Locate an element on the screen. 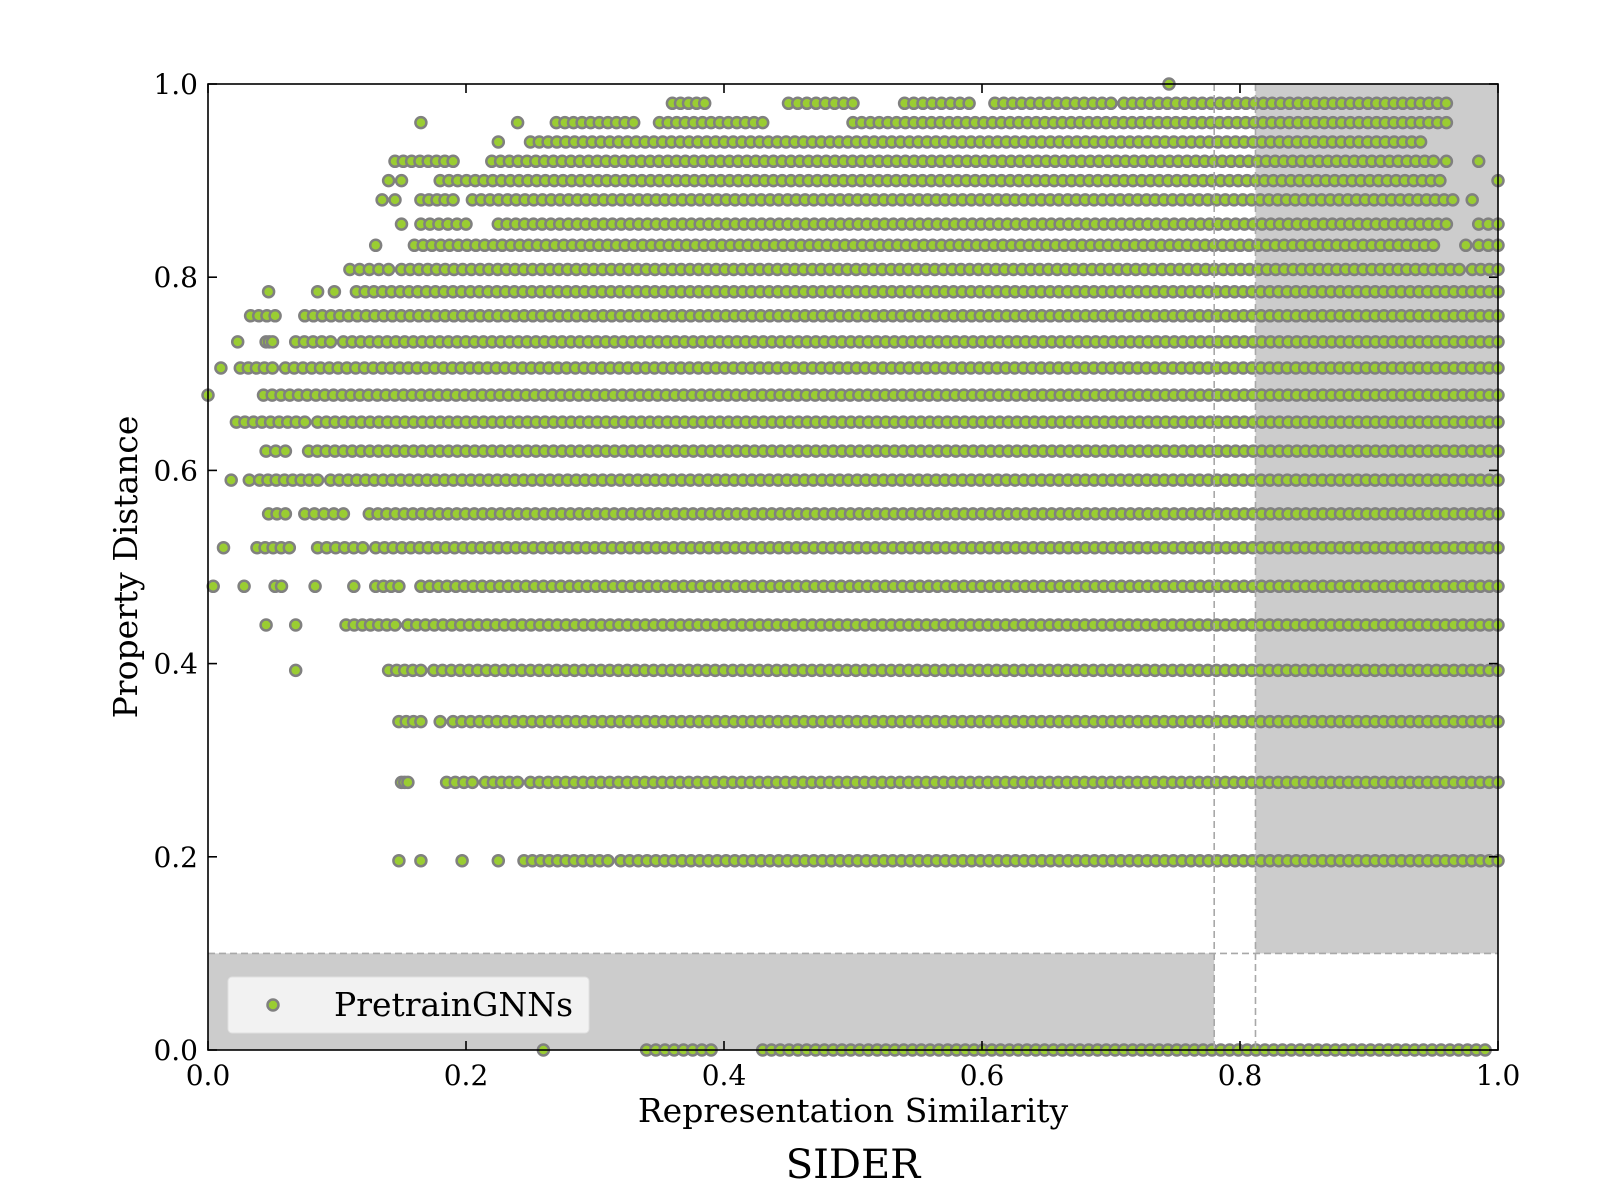 This screenshot has width=1600, height=1204. x-tick-label: 0.0 is located at coordinates (208, 1075).